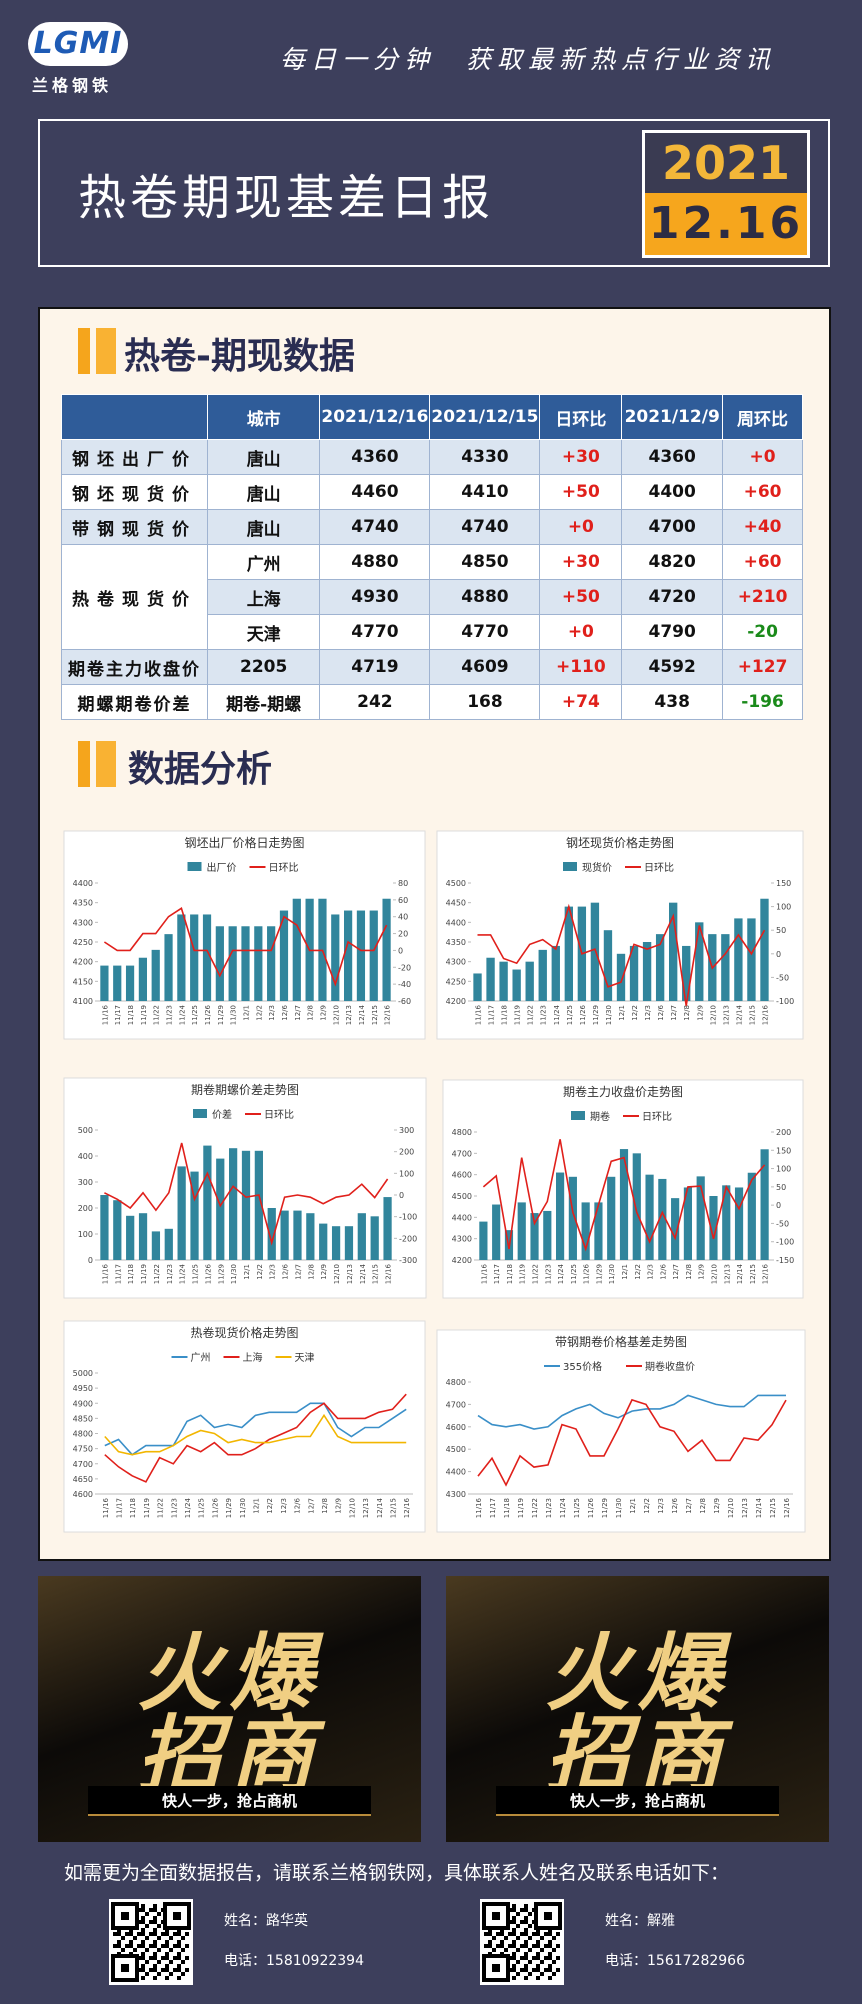  Describe the element at coordinates (263, 702) in the screenshot. I see `table-cell: 期卷-期螺` at that location.